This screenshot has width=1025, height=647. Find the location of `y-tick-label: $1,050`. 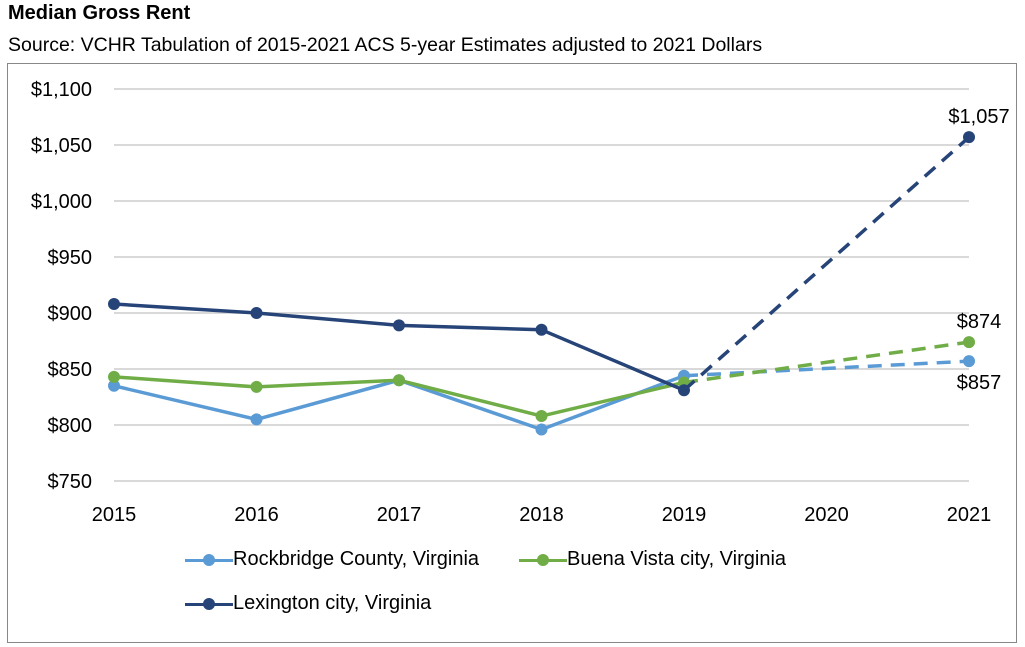

y-tick-label: $1,050 is located at coordinates (61, 146).